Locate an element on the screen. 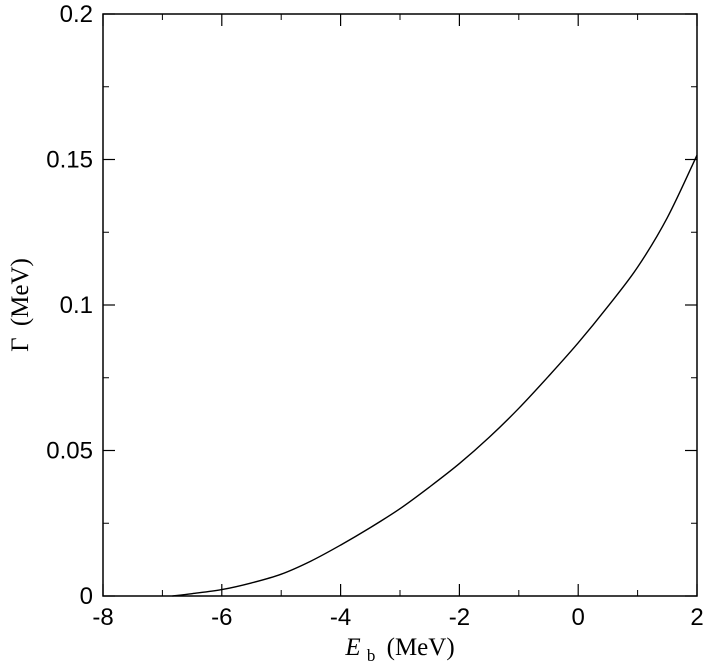 The height and width of the screenshot is (669, 706). y-tick-label: 0.15 is located at coordinates (69, 160).